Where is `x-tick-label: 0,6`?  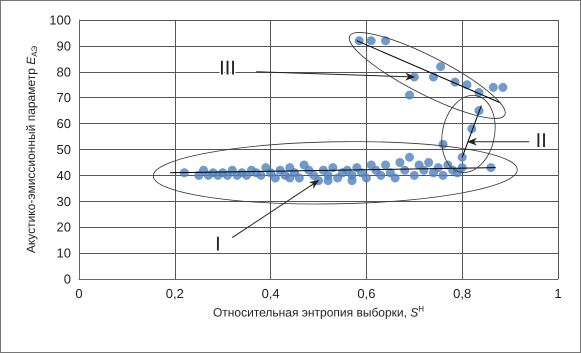 x-tick-label: 0,6 is located at coordinates (366, 293).